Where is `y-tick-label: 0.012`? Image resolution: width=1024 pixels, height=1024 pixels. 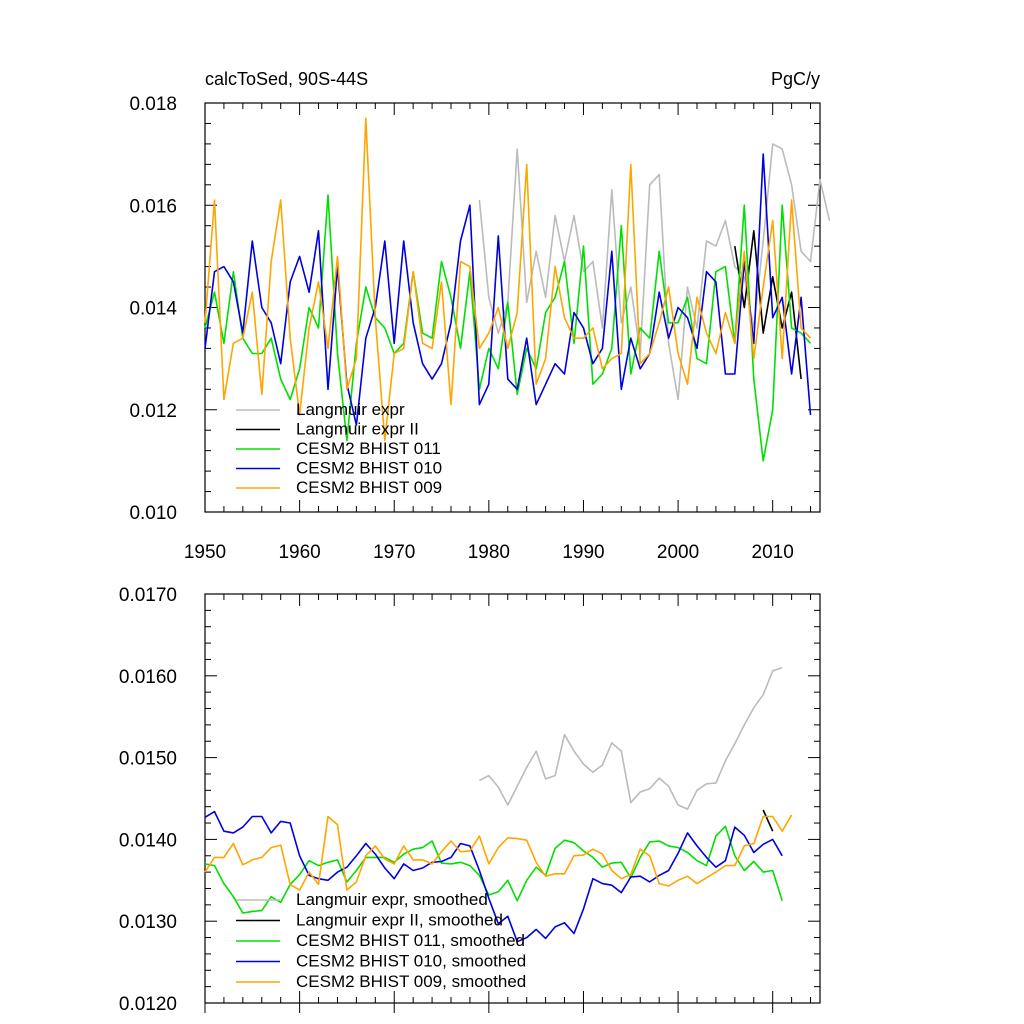
y-tick-label: 0.012 is located at coordinates (153, 411).